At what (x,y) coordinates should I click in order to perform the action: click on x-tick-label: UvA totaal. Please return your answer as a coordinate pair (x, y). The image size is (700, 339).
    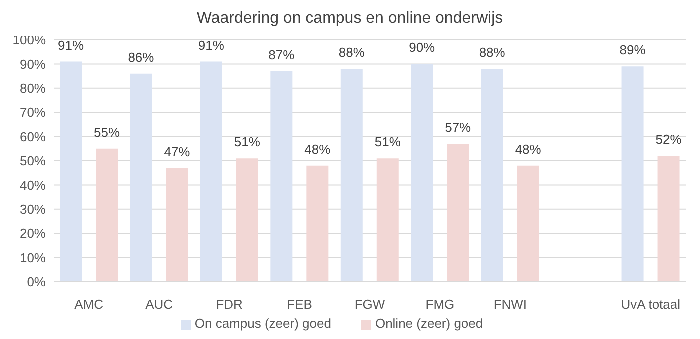
    Looking at the image, I should click on (651, 304).